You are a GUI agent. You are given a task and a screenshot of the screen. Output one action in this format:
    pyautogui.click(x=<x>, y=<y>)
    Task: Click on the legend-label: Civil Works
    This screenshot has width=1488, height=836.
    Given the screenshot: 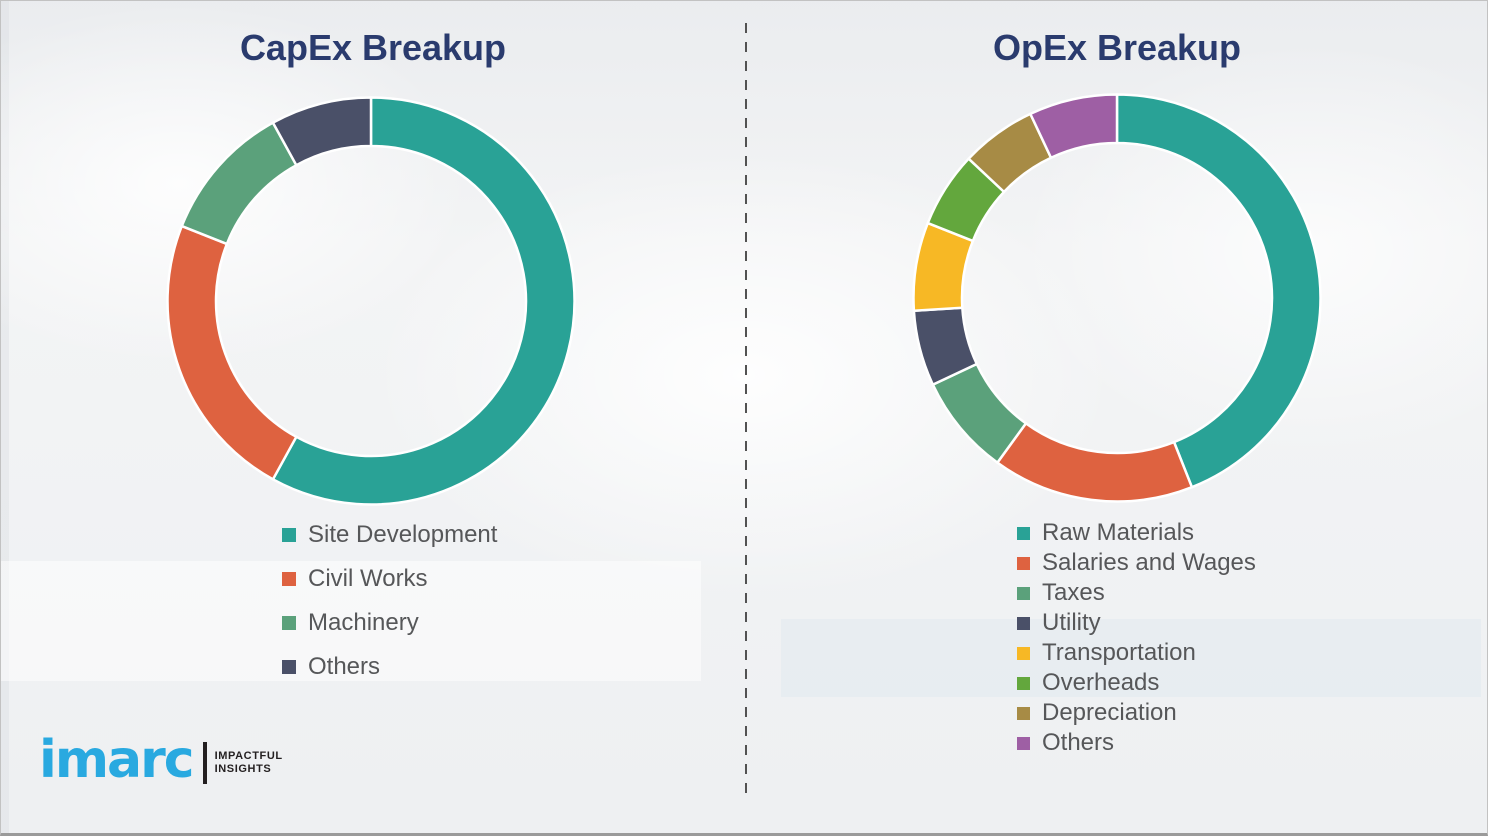 What is the action you would take?
    pyautogui.click(x=368, y=578)
    